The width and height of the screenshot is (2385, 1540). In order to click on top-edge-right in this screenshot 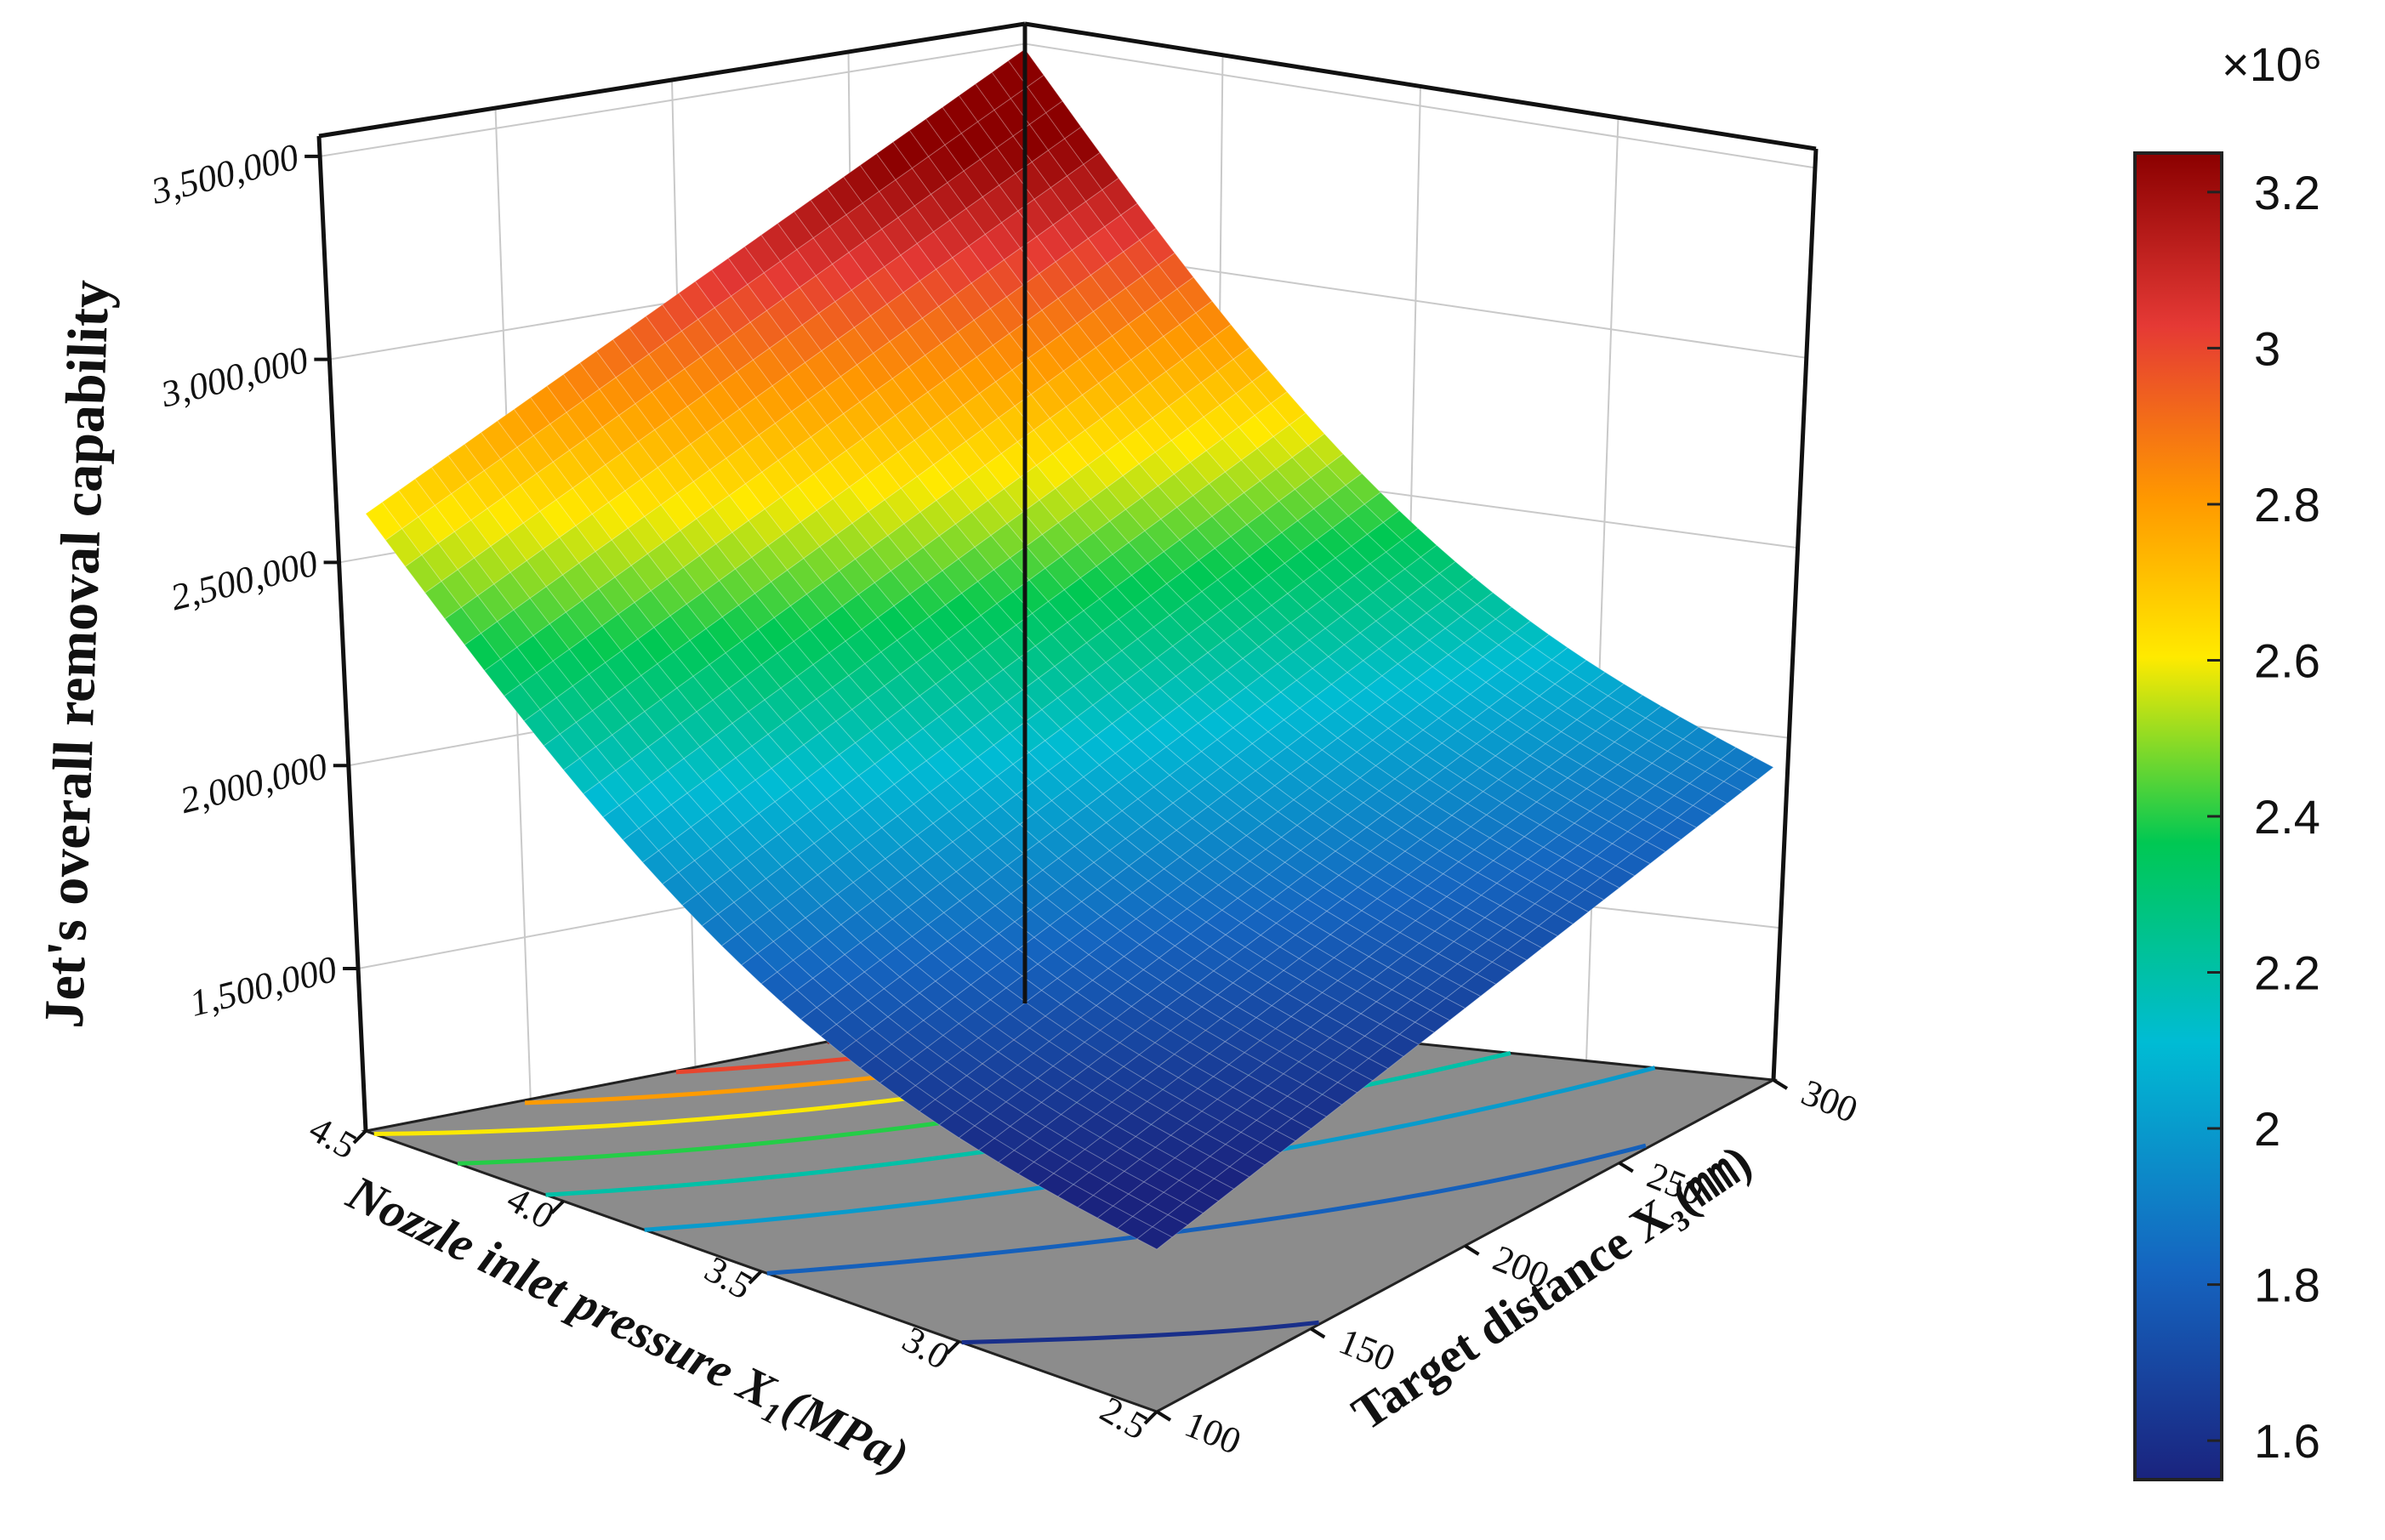, I will do `click(1420, 86)`.